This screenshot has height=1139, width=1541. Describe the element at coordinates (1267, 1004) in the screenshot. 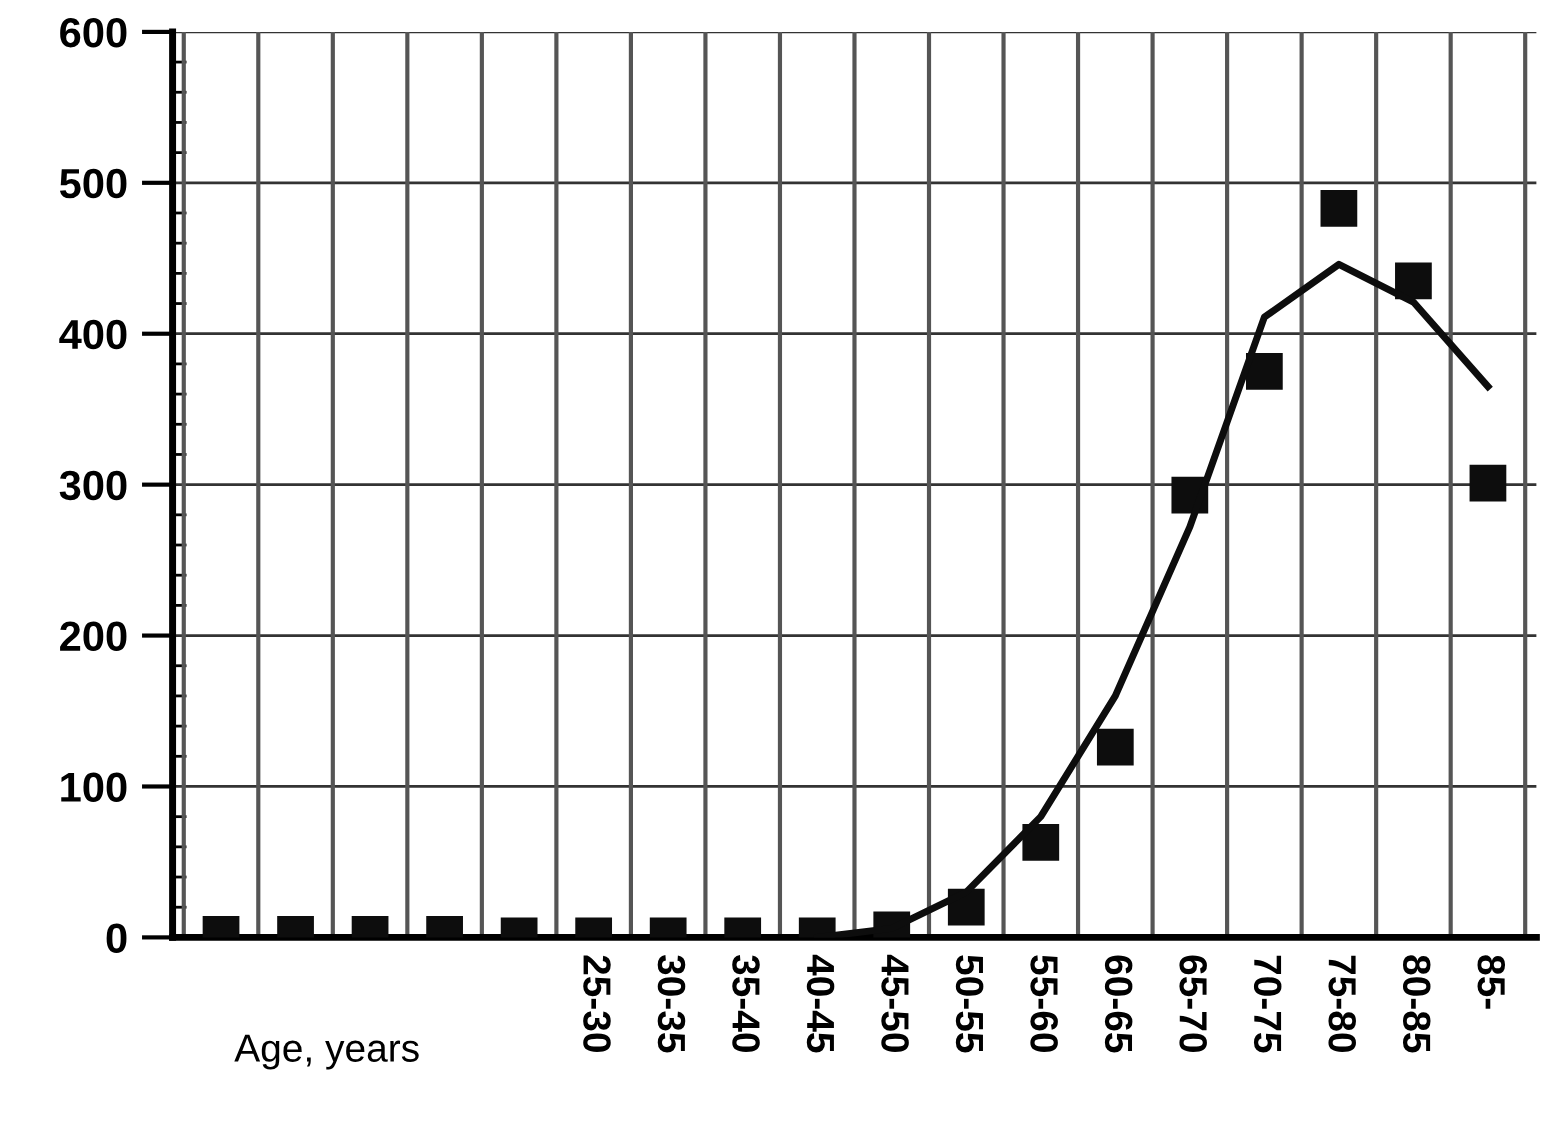

I see `x-tick-label: 70-75` at that location.